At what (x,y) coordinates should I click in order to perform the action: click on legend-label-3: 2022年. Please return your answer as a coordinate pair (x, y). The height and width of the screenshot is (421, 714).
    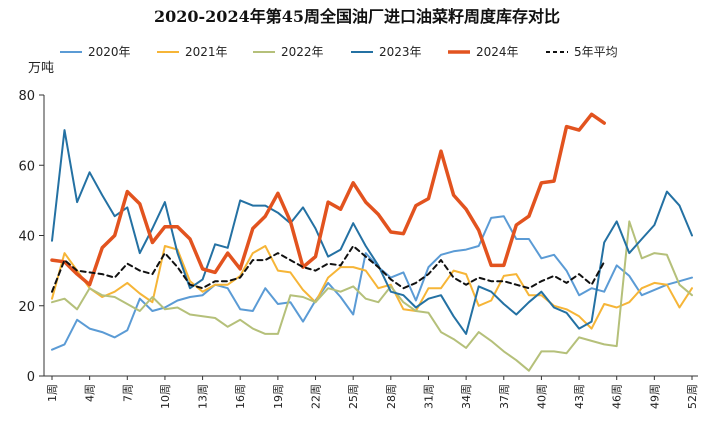
    Looking at the image, I should click on (302, 52).